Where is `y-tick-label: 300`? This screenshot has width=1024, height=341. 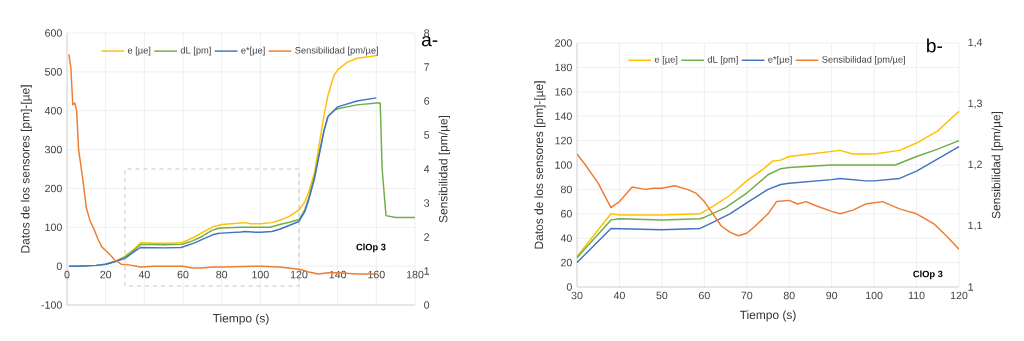
y-tick-label: 300 is located at coordinates (53, 149).